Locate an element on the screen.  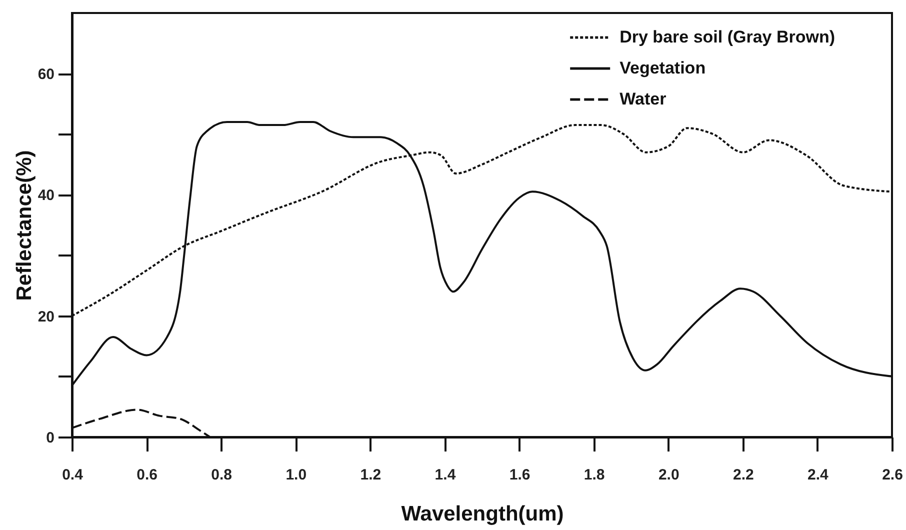
x-tick-label: 1.0 is located at coordinates (296, 475).